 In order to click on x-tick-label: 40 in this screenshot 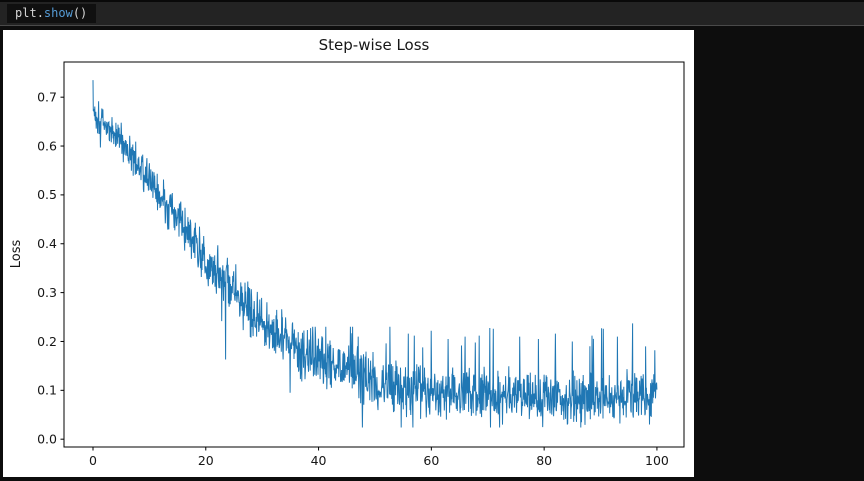, I will do `click(319, 460)`.